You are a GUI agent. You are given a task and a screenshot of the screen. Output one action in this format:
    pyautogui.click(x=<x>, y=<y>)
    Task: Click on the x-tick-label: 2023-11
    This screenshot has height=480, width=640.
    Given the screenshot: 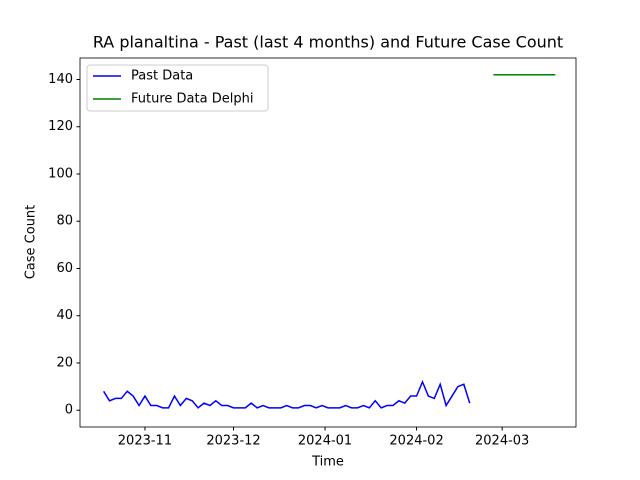 What is the action you would take?
    pyautogui.click(x=145, y=441)
    